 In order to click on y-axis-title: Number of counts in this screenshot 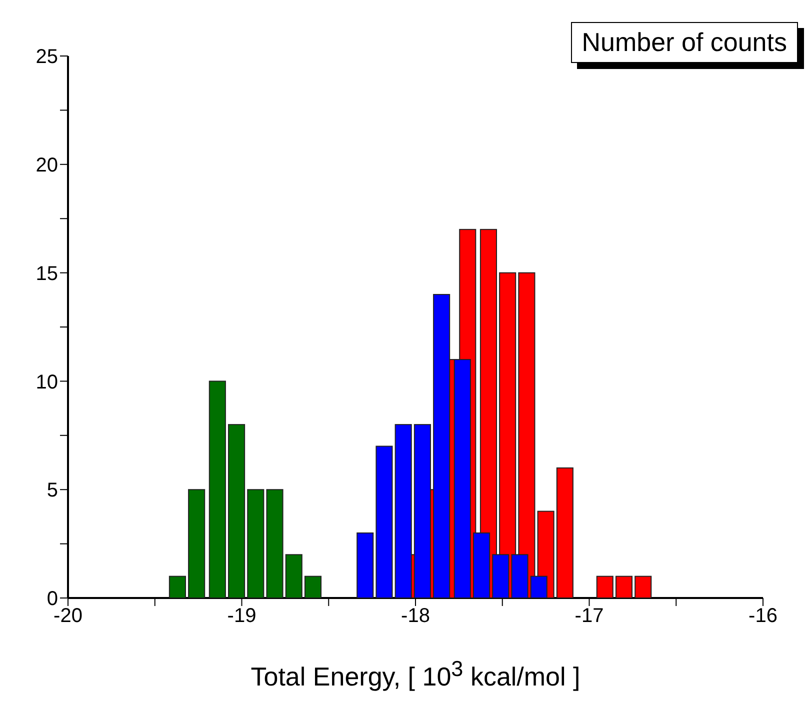, I will do `click(684, 42)`.